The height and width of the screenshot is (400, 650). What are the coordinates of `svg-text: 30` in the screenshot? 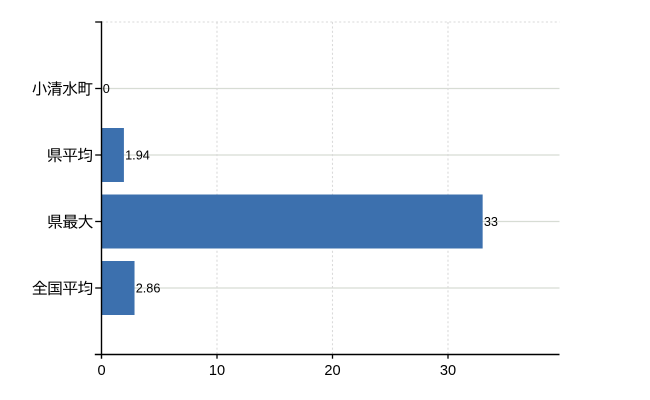 It's located at (448, 371).